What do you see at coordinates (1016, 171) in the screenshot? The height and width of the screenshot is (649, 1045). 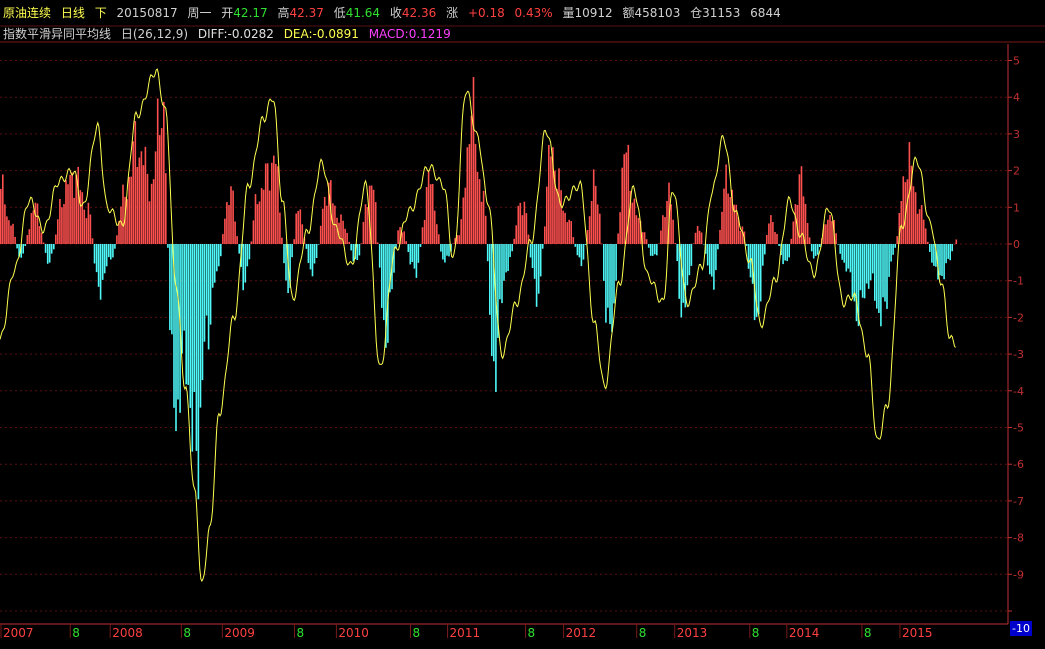 I see `y-tick-label: 2` at bounding box center [1016, 171].